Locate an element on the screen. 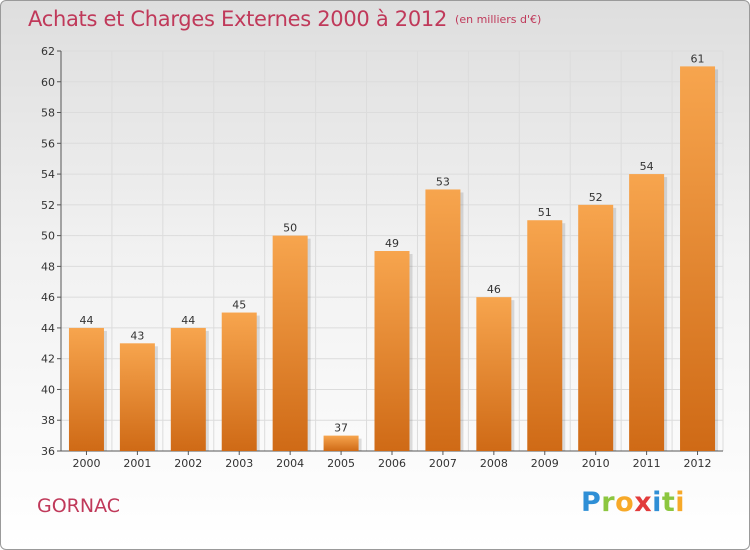 Image resolution: width=750 pixels, height=550 pixels. chart-unit: (en milliers d'€) is located at coordinates (498, 19).